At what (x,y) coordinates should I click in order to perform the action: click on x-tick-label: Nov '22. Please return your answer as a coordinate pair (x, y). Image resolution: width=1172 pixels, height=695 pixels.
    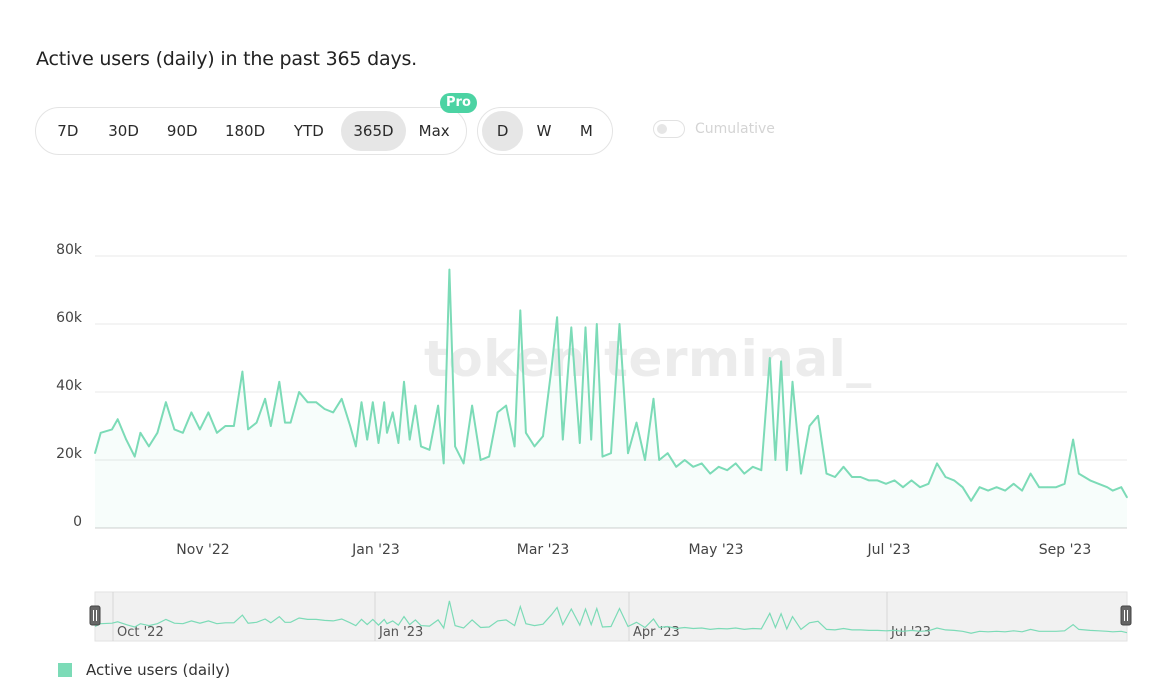
    Looking at the image, I should click on (202, 550).